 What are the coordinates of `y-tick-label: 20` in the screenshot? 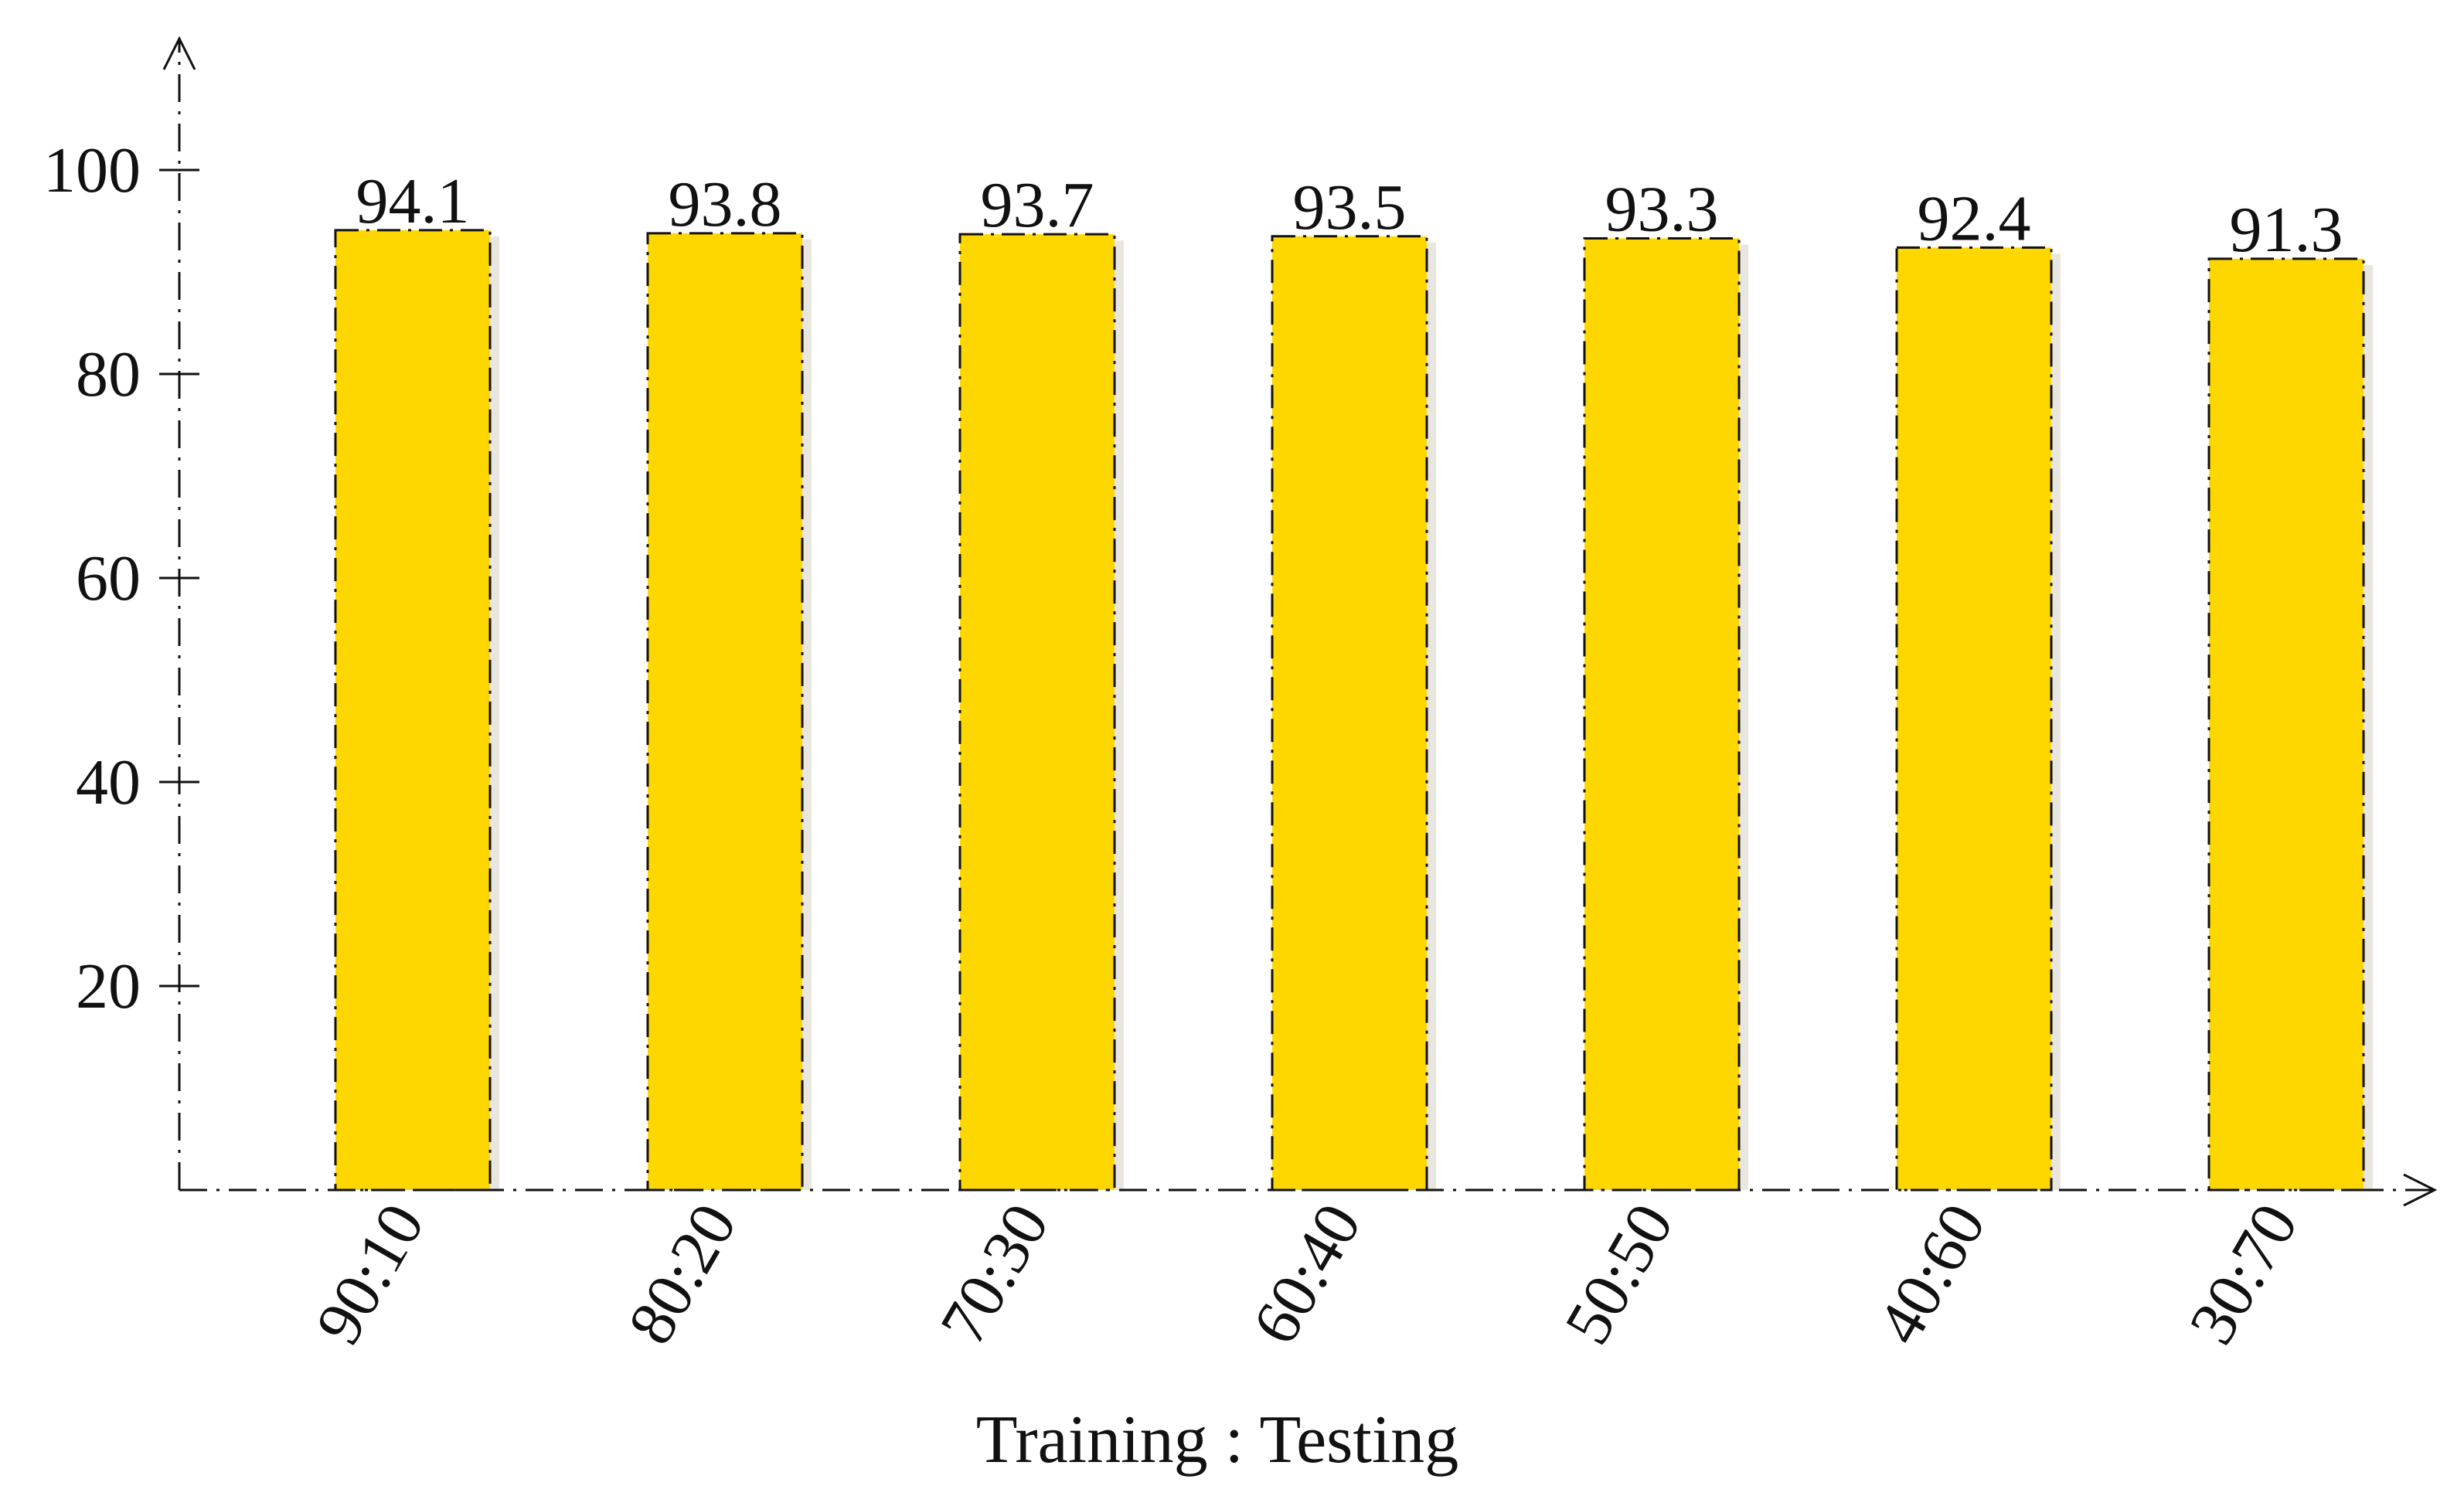 It's located at (108, 986).